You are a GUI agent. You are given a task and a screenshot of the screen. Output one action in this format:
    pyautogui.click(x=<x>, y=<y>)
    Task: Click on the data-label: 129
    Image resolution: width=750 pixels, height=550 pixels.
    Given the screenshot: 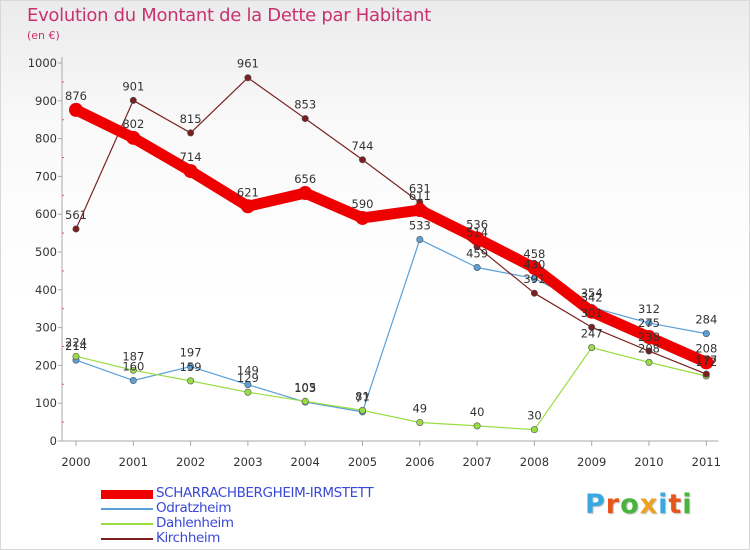 What is the action you would take?
    pyautogui.click(x=248, y=378)
    